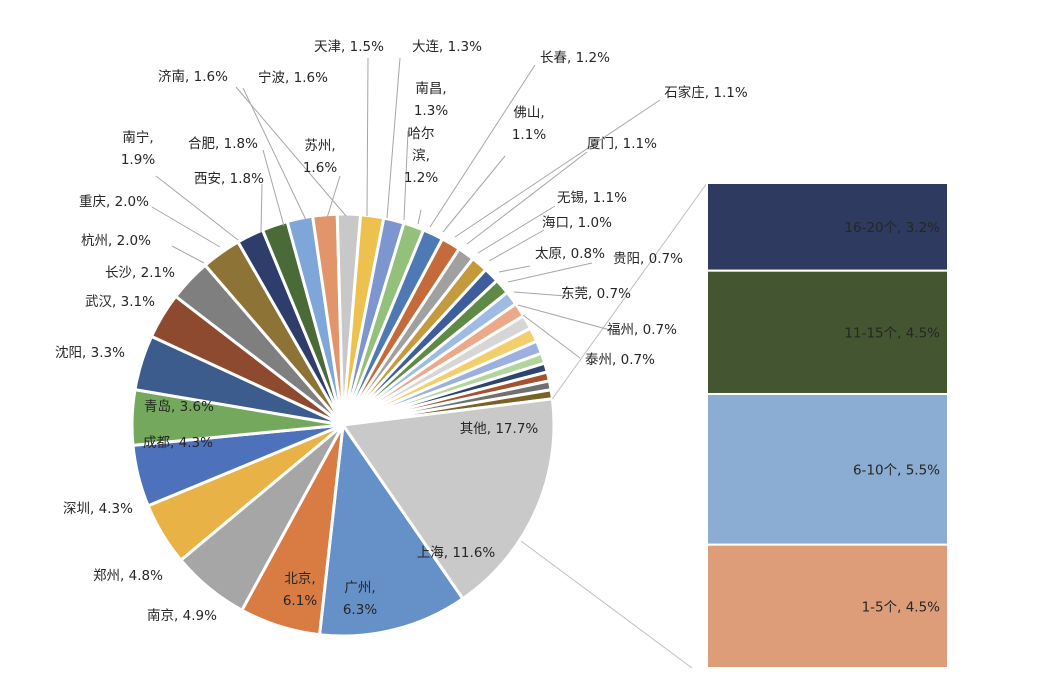 This screenshot has height=674, width=1048. I want to click on pie-label-1: 广州, 6.3%, so click(360, 599).